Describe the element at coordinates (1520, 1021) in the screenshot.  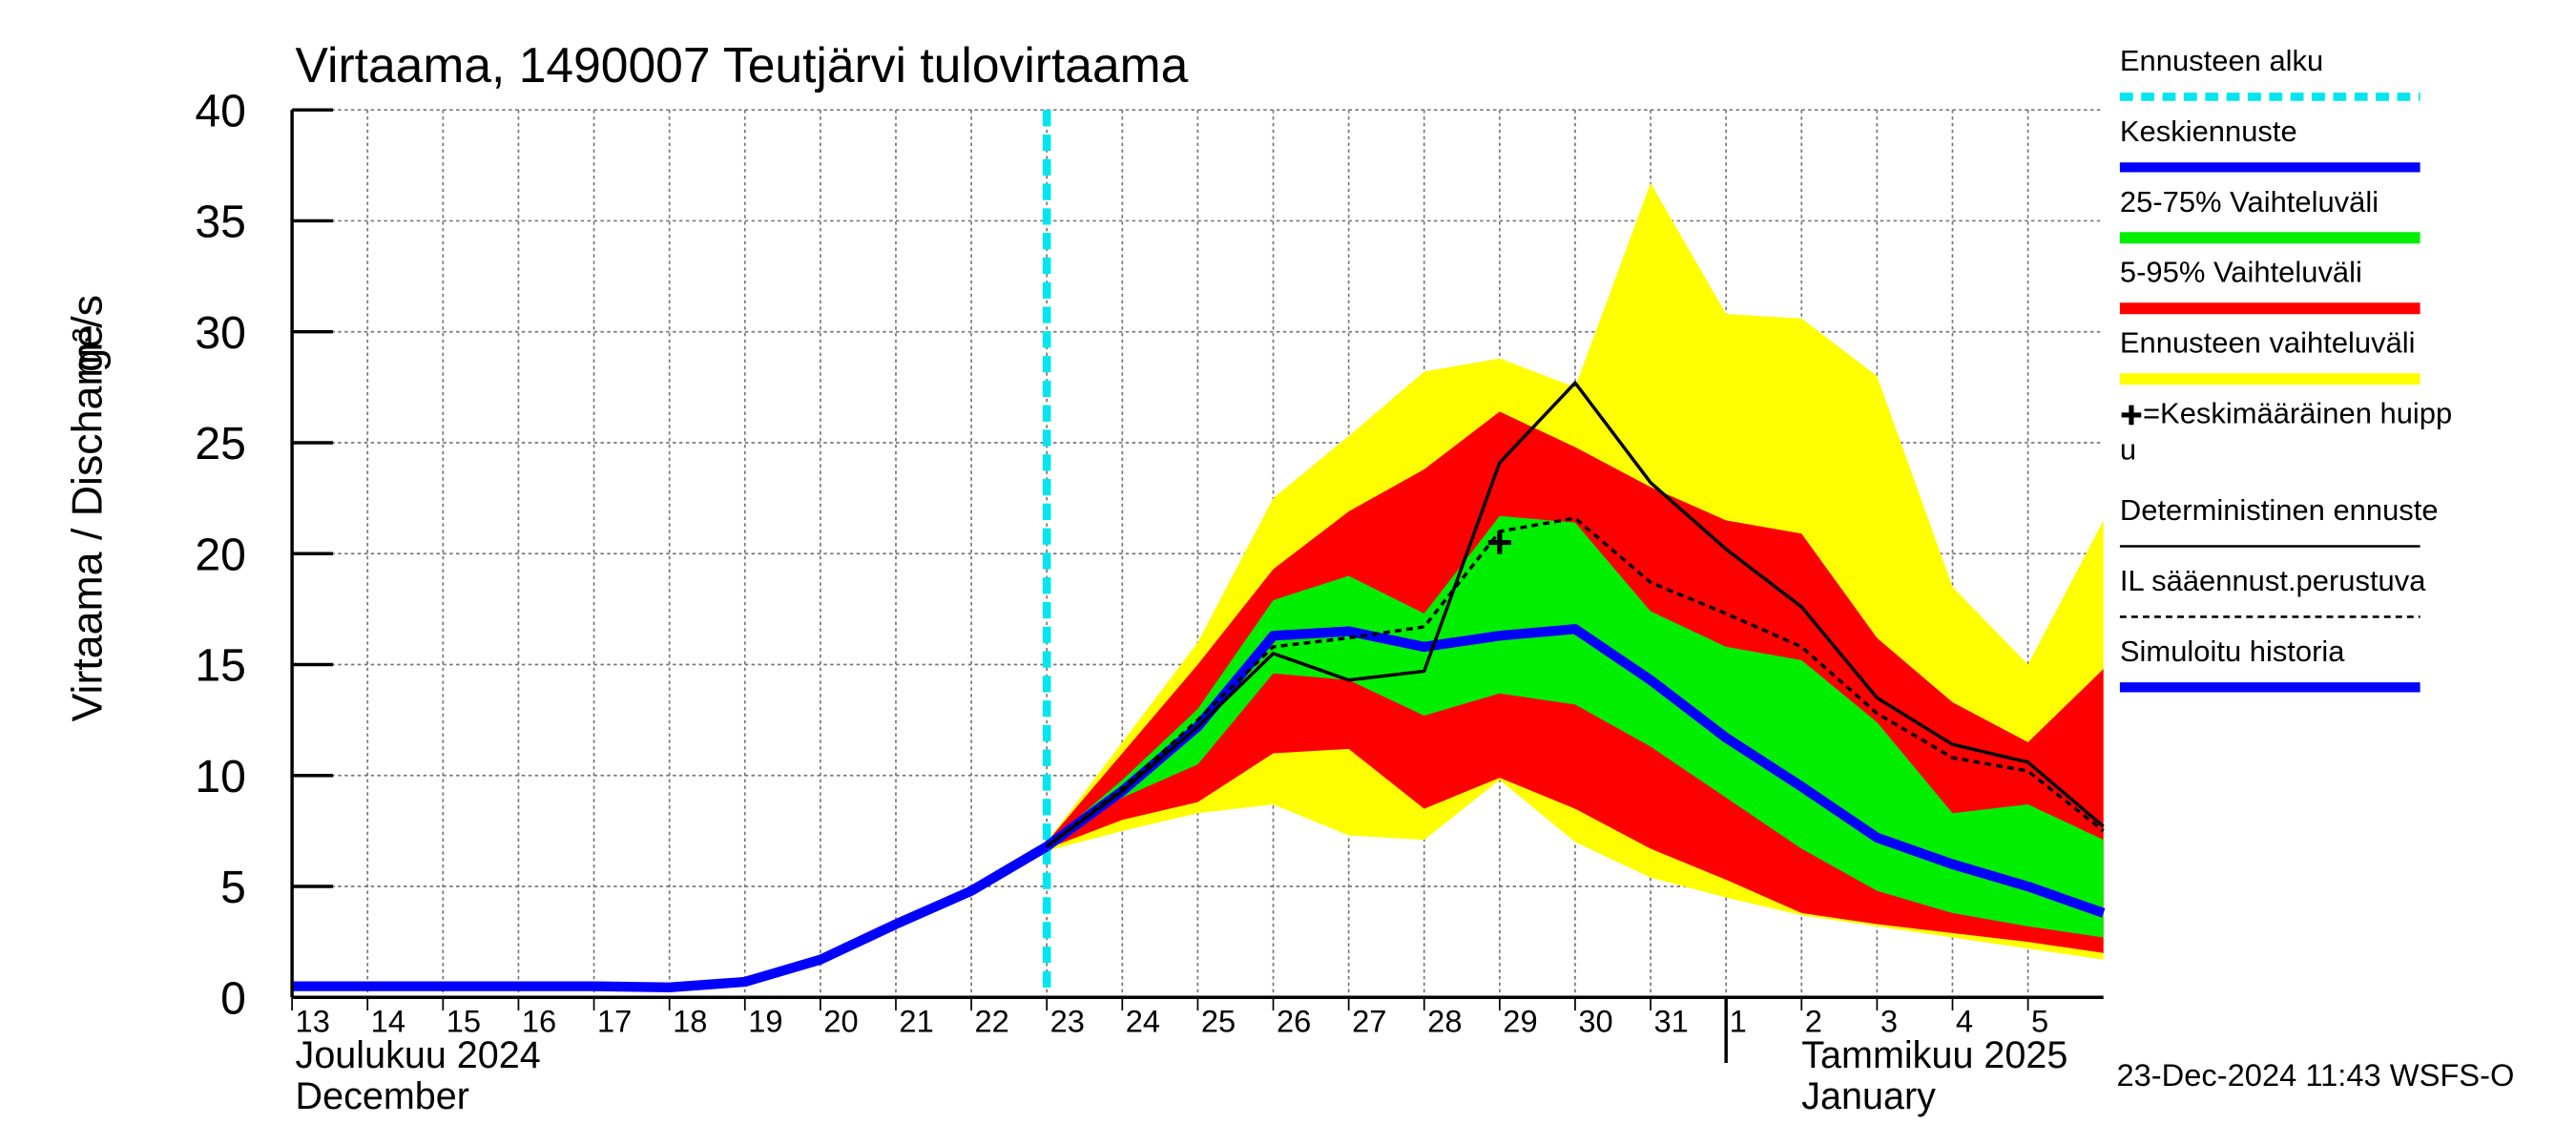
I see `x-tick-label: 29` at that location.